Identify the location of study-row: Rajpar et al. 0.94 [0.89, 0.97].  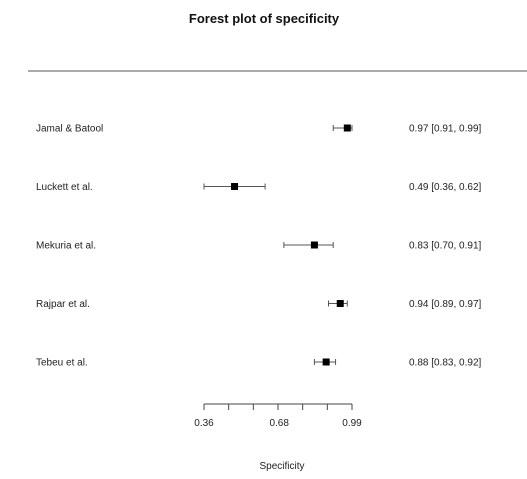
(259, 304).